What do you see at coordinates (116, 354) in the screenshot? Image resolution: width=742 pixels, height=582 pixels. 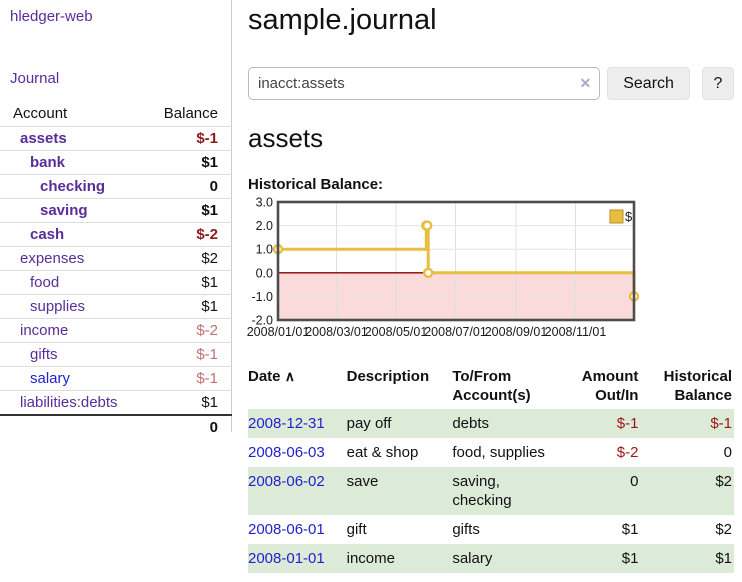 I see `account-row: gifts $-1` at bounding box center [116, 354].